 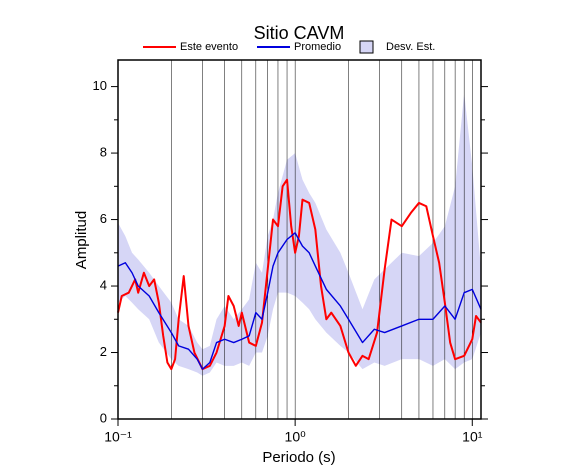 I want to click on y-tick-label: 2, so click(x=103, y=351).